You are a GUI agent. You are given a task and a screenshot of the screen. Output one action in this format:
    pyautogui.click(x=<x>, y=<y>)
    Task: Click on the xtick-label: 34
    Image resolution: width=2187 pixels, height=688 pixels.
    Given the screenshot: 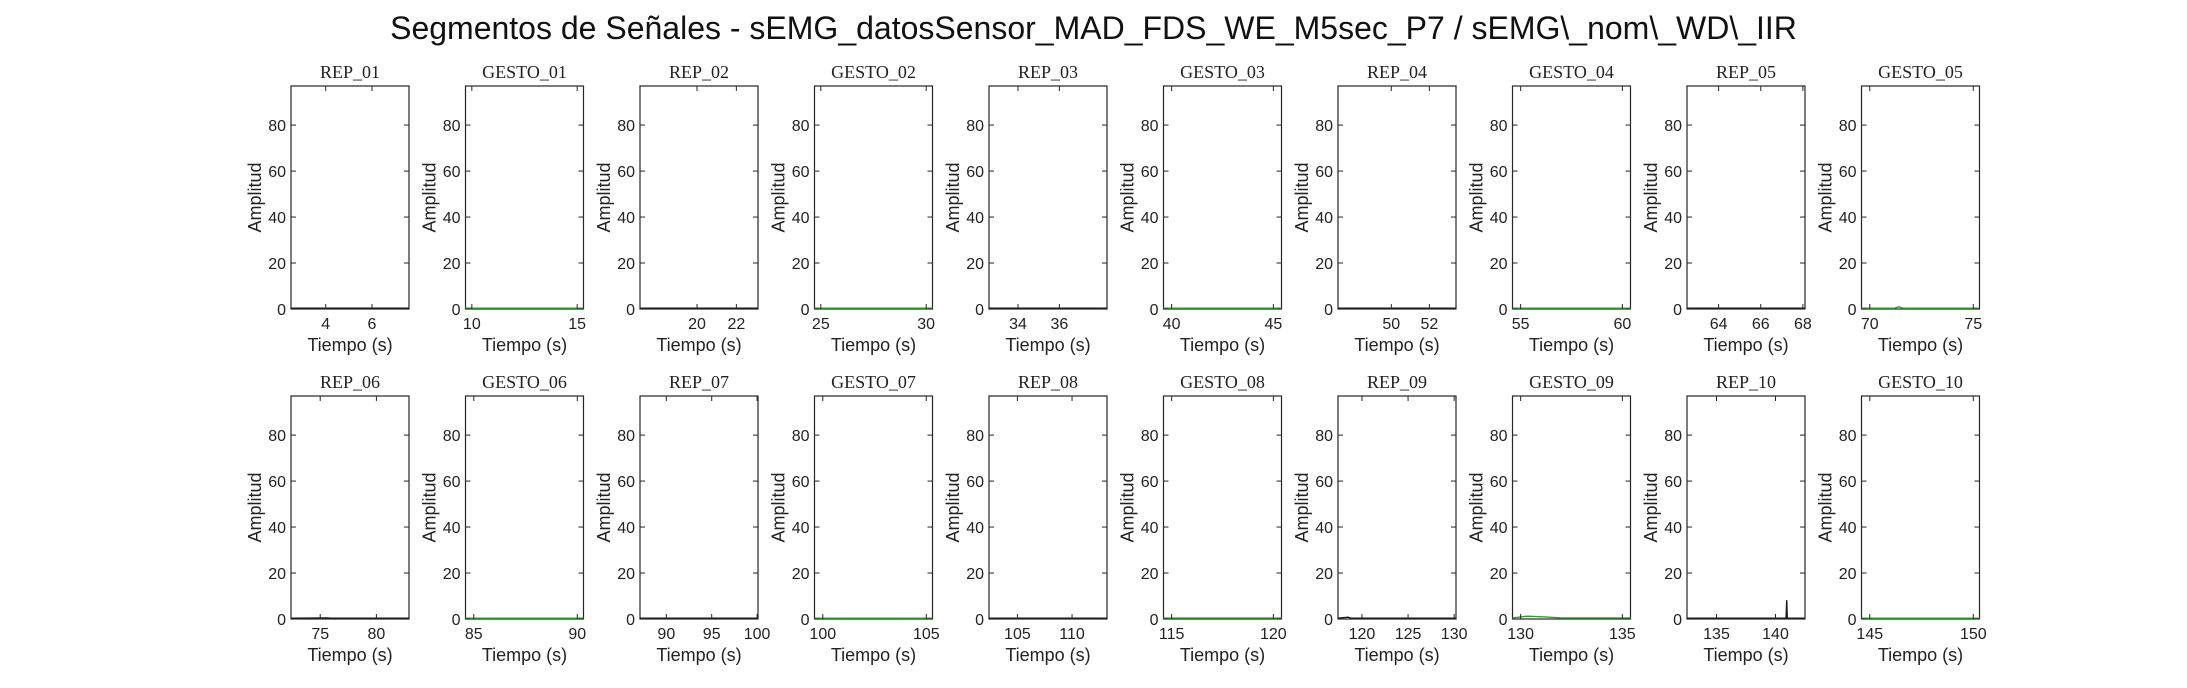 What is the action you would take?
    pyautogui.click(x=1018, y=324)
    